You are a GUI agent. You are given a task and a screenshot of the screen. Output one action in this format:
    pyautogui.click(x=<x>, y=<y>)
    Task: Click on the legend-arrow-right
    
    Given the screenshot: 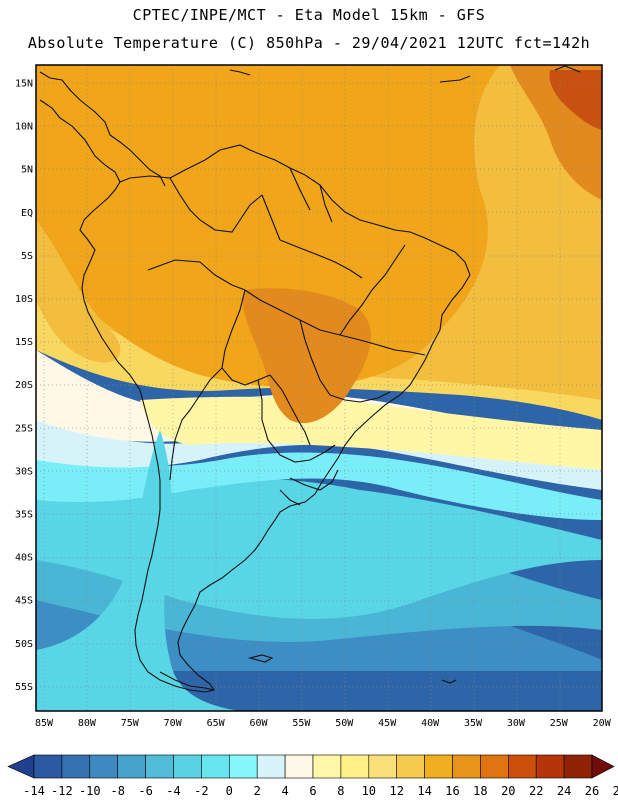 What is the action you would take?
    pyautogui.click(x=603, y=766)
    